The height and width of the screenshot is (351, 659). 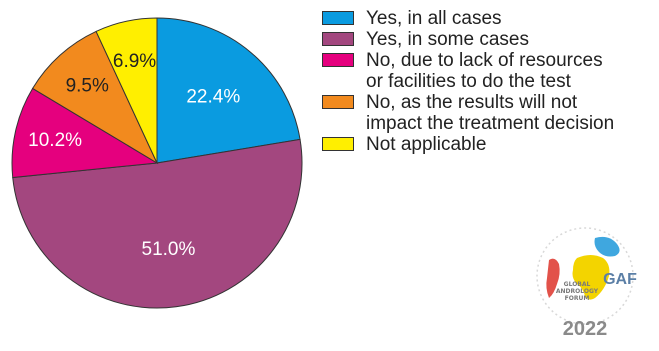 What do you see at coordinates (426, 144) in the screenshot?
I see `legend-label: Not applicable` at bounding box center [426, 144].